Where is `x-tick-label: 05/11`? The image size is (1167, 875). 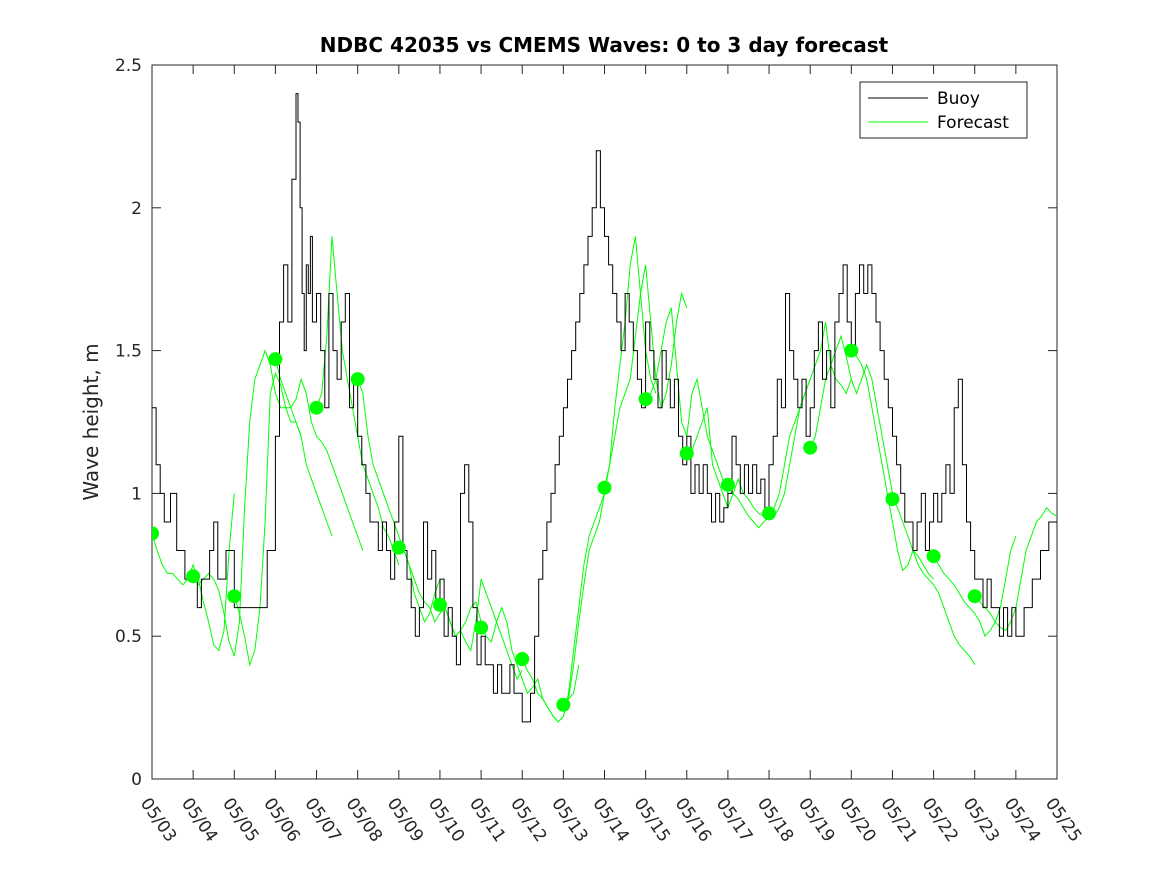
x-tick-label: 05/11 is located at coordinates (487, 820).